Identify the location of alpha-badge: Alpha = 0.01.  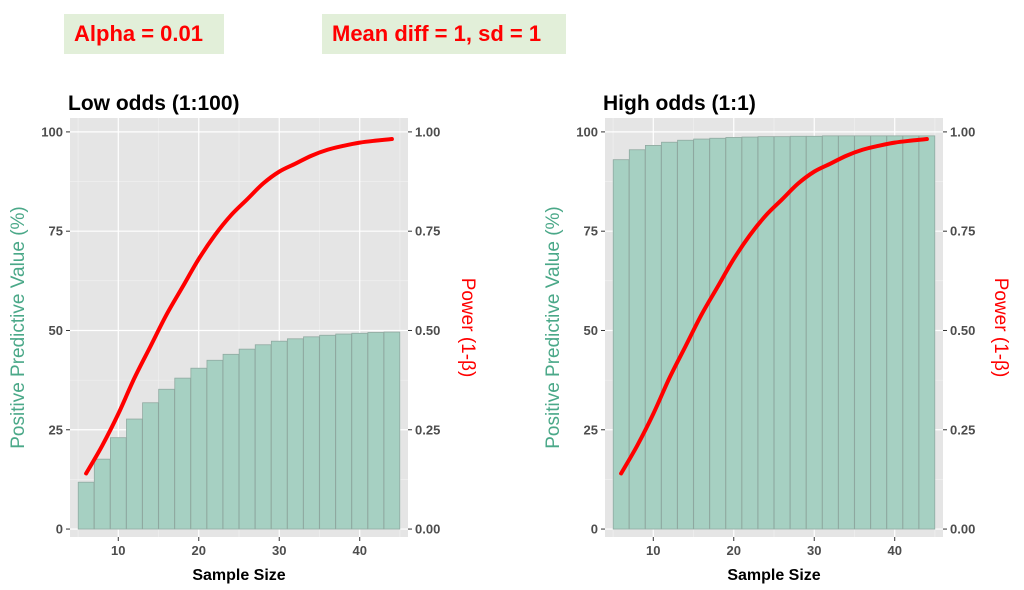
(144, 34).